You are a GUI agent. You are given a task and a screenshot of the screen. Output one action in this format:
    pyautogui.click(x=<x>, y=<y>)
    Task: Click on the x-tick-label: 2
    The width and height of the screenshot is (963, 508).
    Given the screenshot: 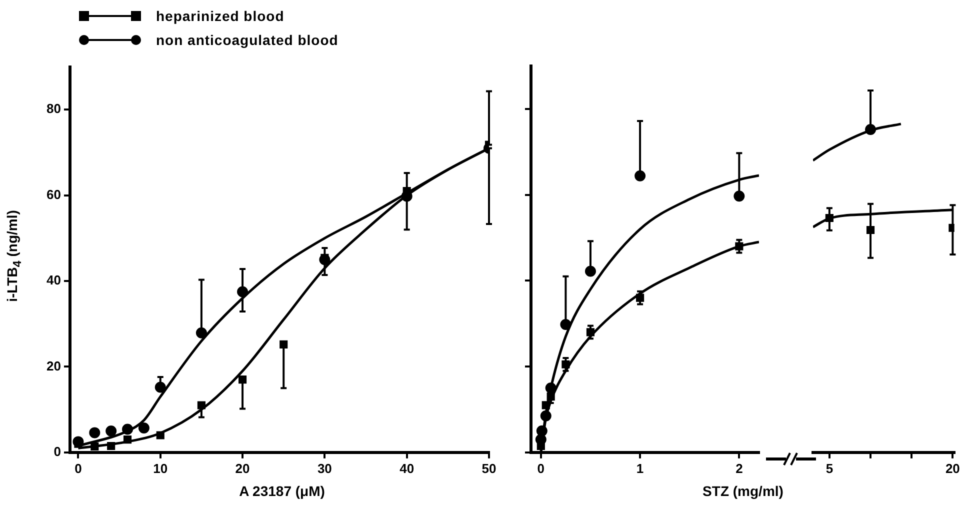 What is the action you would take?
    pyautogui.click(x=739, y=468)
    